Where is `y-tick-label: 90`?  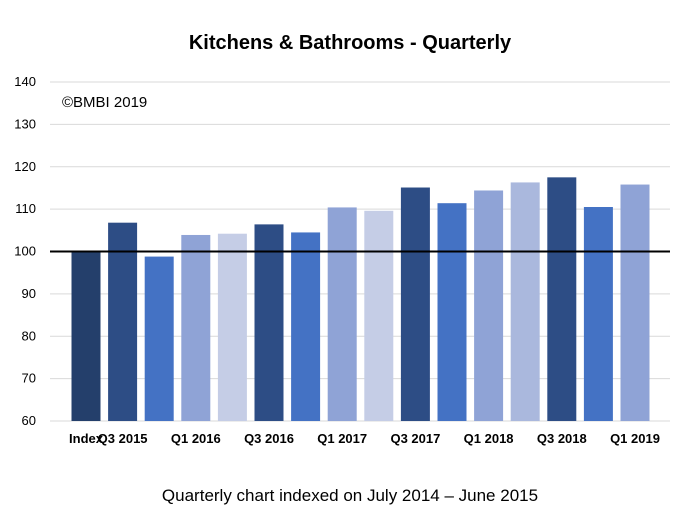
y-tick-label: 90 is located at coordinates (29, 293).